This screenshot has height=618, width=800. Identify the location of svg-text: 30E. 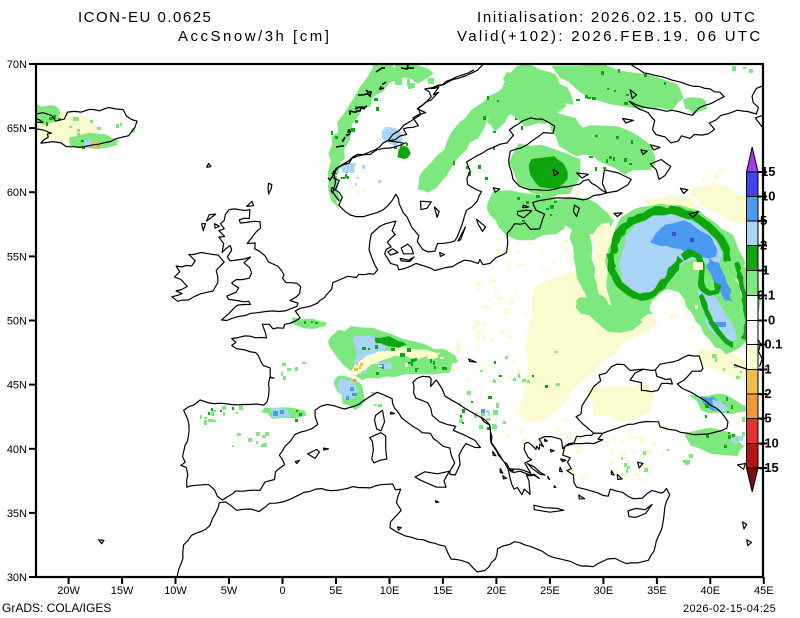
(604, 591).